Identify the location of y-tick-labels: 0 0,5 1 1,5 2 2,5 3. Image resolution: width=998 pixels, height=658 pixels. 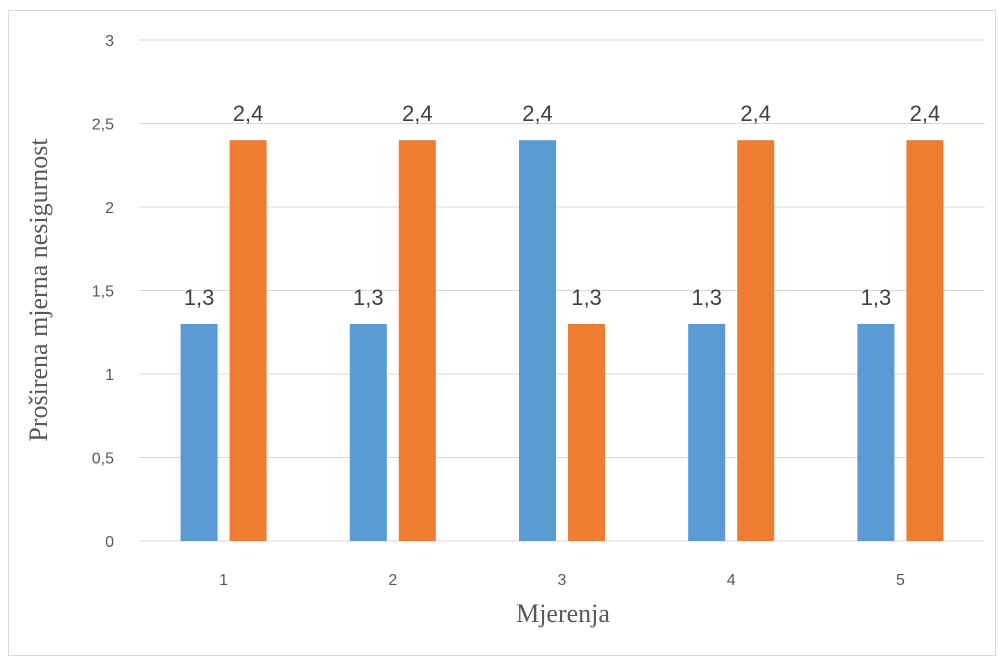
(103, 292).